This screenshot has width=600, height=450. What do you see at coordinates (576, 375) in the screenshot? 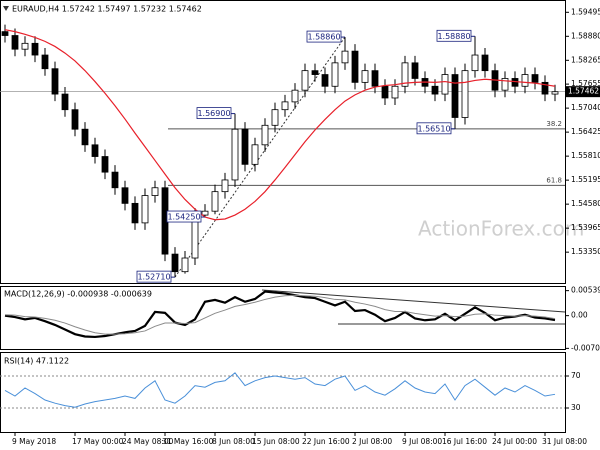
I see `y-tick-label: 70` at bounding box center [576, 375].